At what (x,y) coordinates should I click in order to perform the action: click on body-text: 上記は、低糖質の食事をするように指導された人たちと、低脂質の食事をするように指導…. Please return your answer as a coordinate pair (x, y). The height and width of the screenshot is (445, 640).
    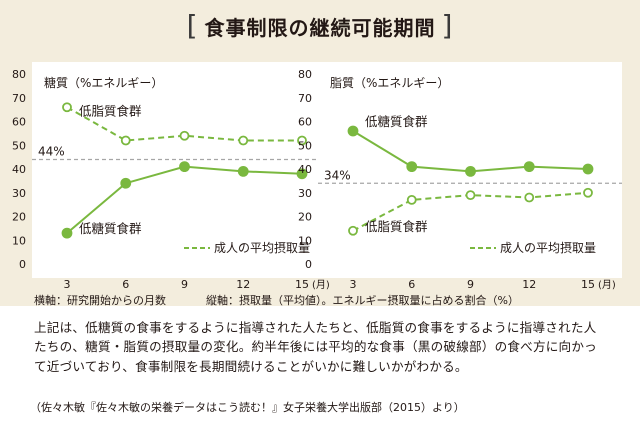
    Looking at the image, I should click on (315, 347).